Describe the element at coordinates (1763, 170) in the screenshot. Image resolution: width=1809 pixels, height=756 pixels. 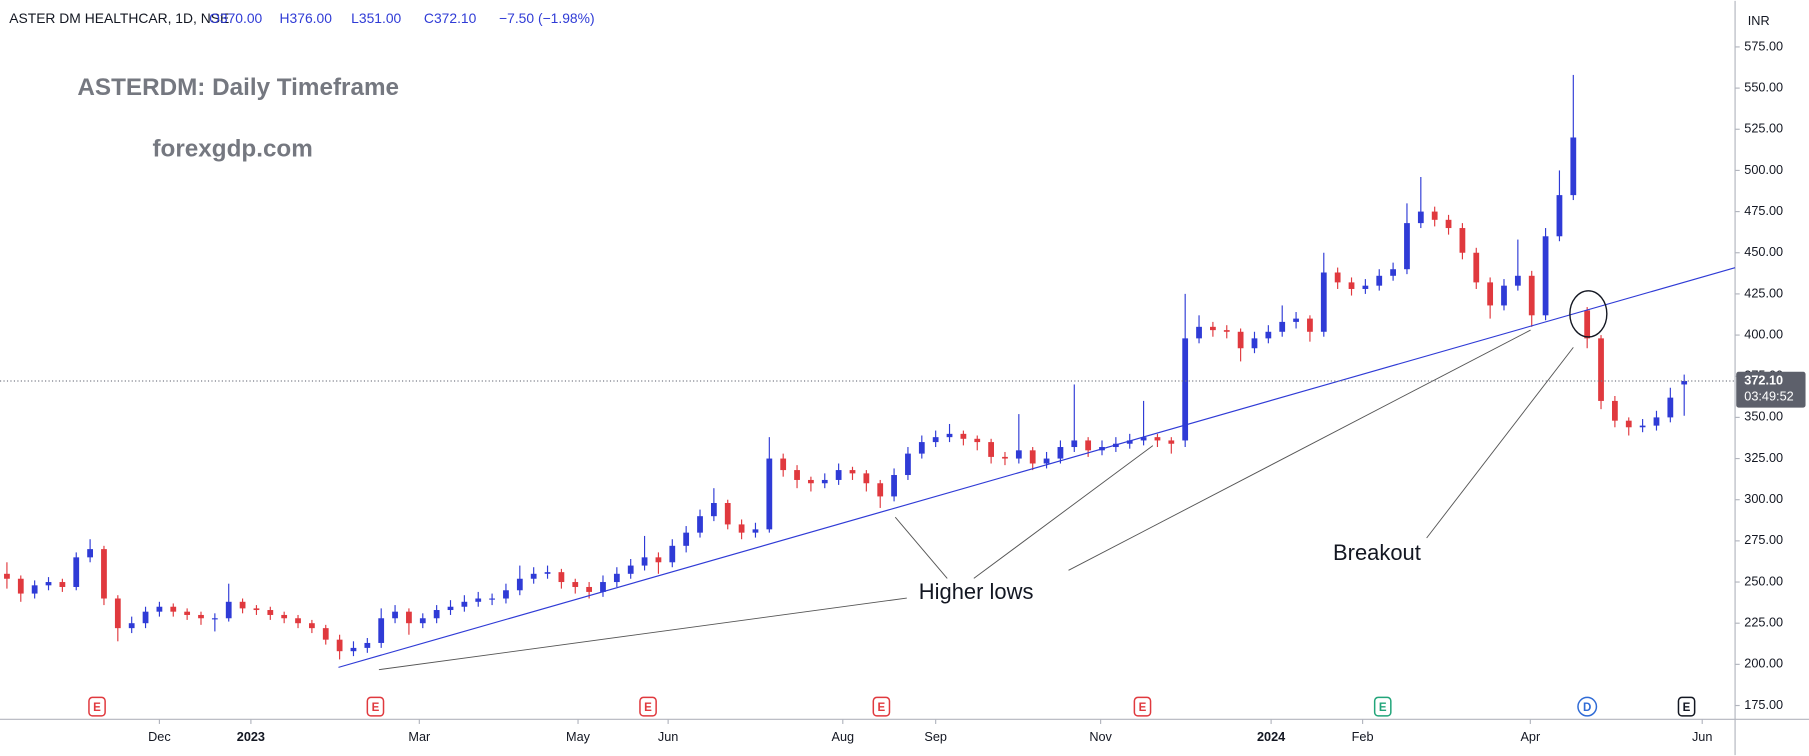
I see `y-tick-label: 500.00` at that location.